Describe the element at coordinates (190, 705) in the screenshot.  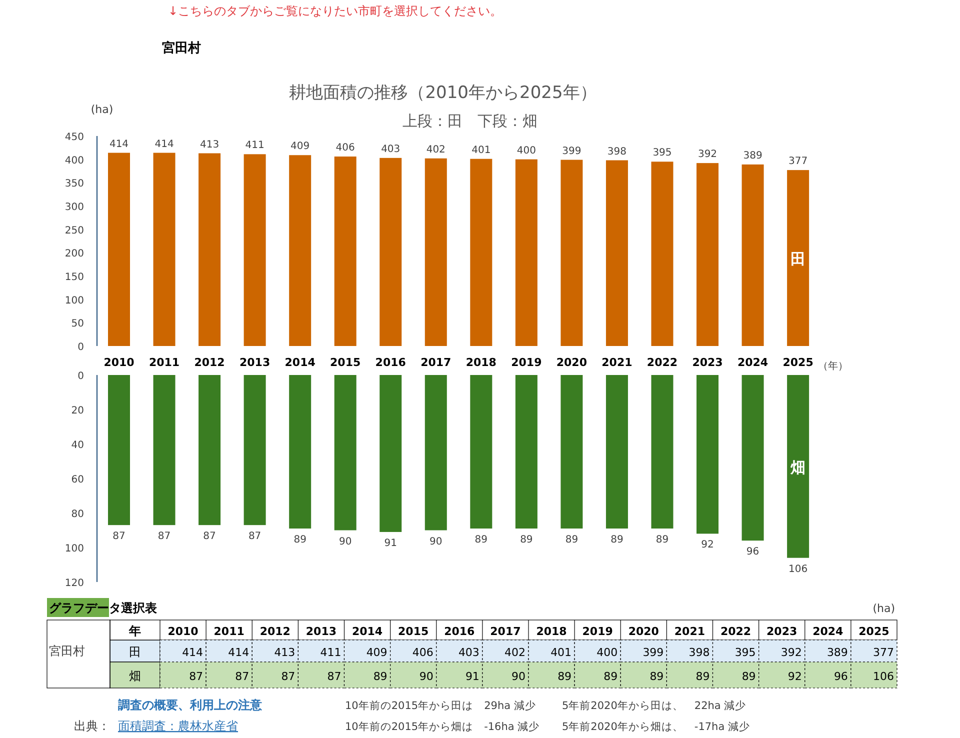
I see `text: 調査の概要、利用上の注意` at that location.